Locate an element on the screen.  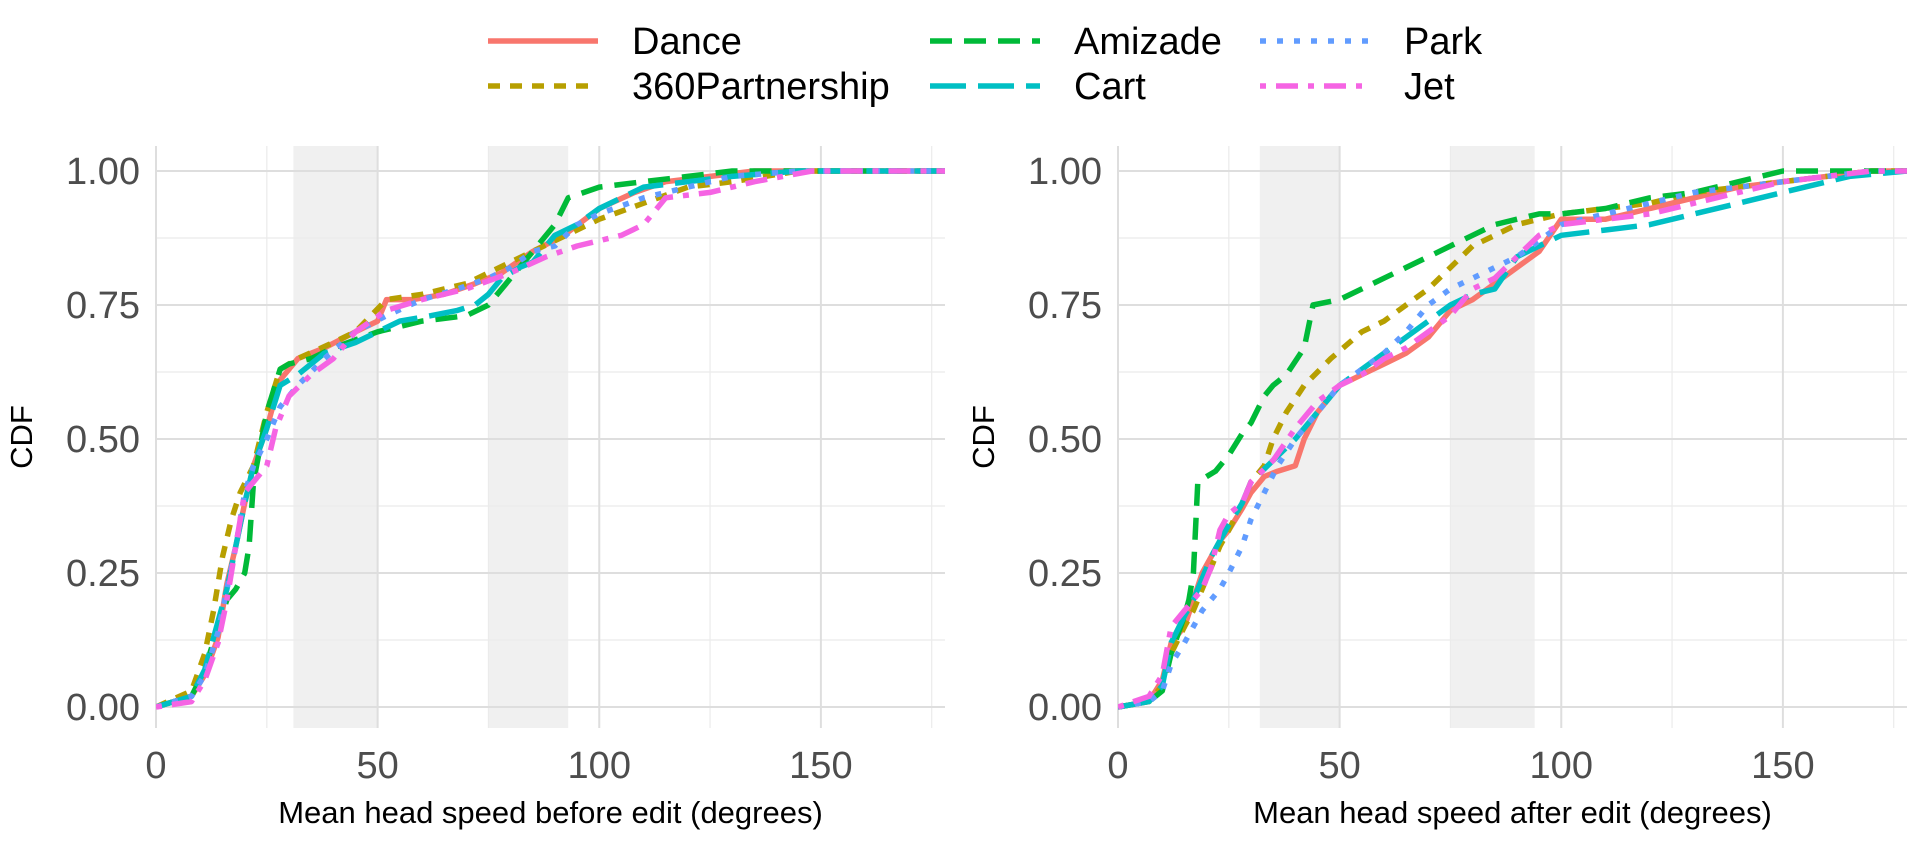
x-axis-title: Mean head speed before edit (degrees) is located at coordinates (550, 812).